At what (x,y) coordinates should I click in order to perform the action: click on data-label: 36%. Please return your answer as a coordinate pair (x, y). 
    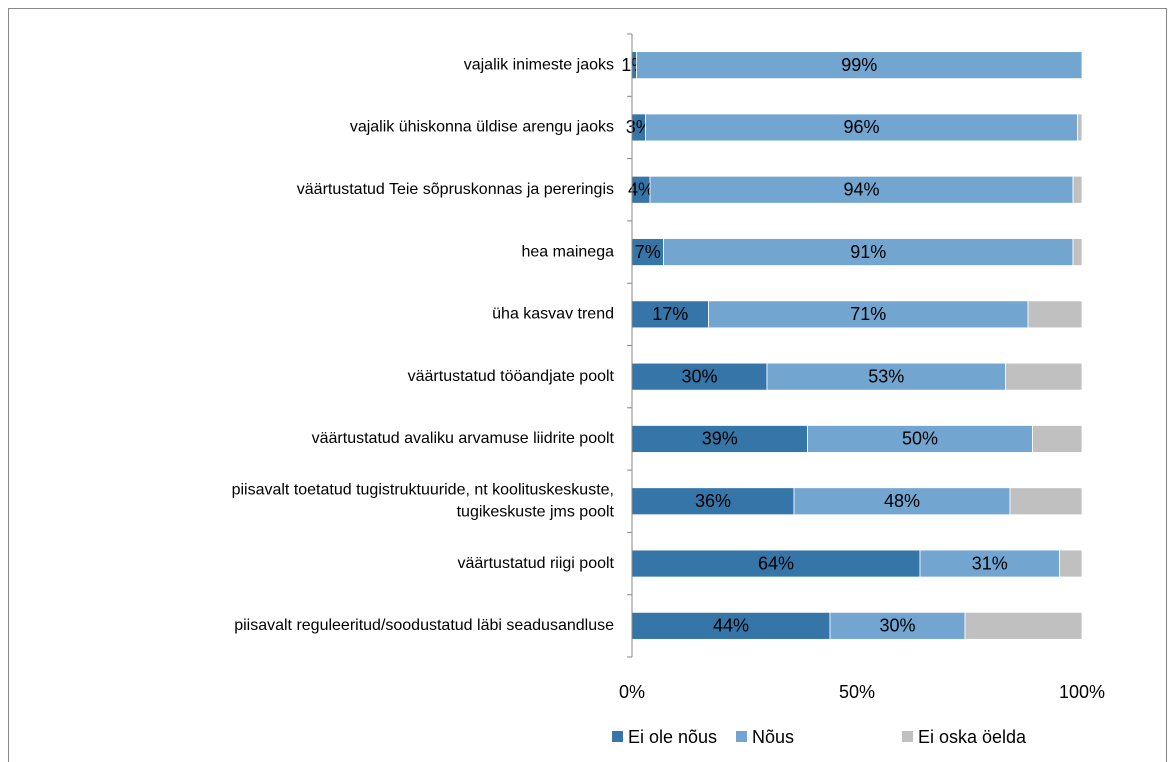
    Looking at the image, I should click on (713, 501).